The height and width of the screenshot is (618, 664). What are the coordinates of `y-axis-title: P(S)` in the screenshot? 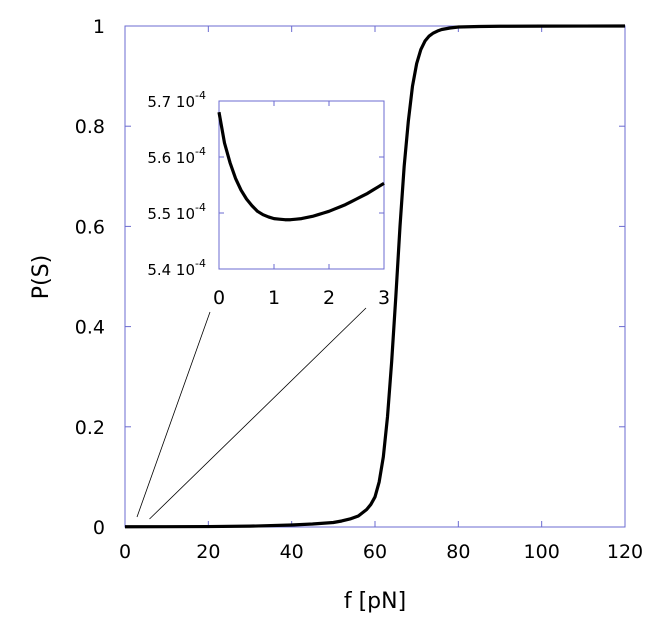 It's located at (41, 277).